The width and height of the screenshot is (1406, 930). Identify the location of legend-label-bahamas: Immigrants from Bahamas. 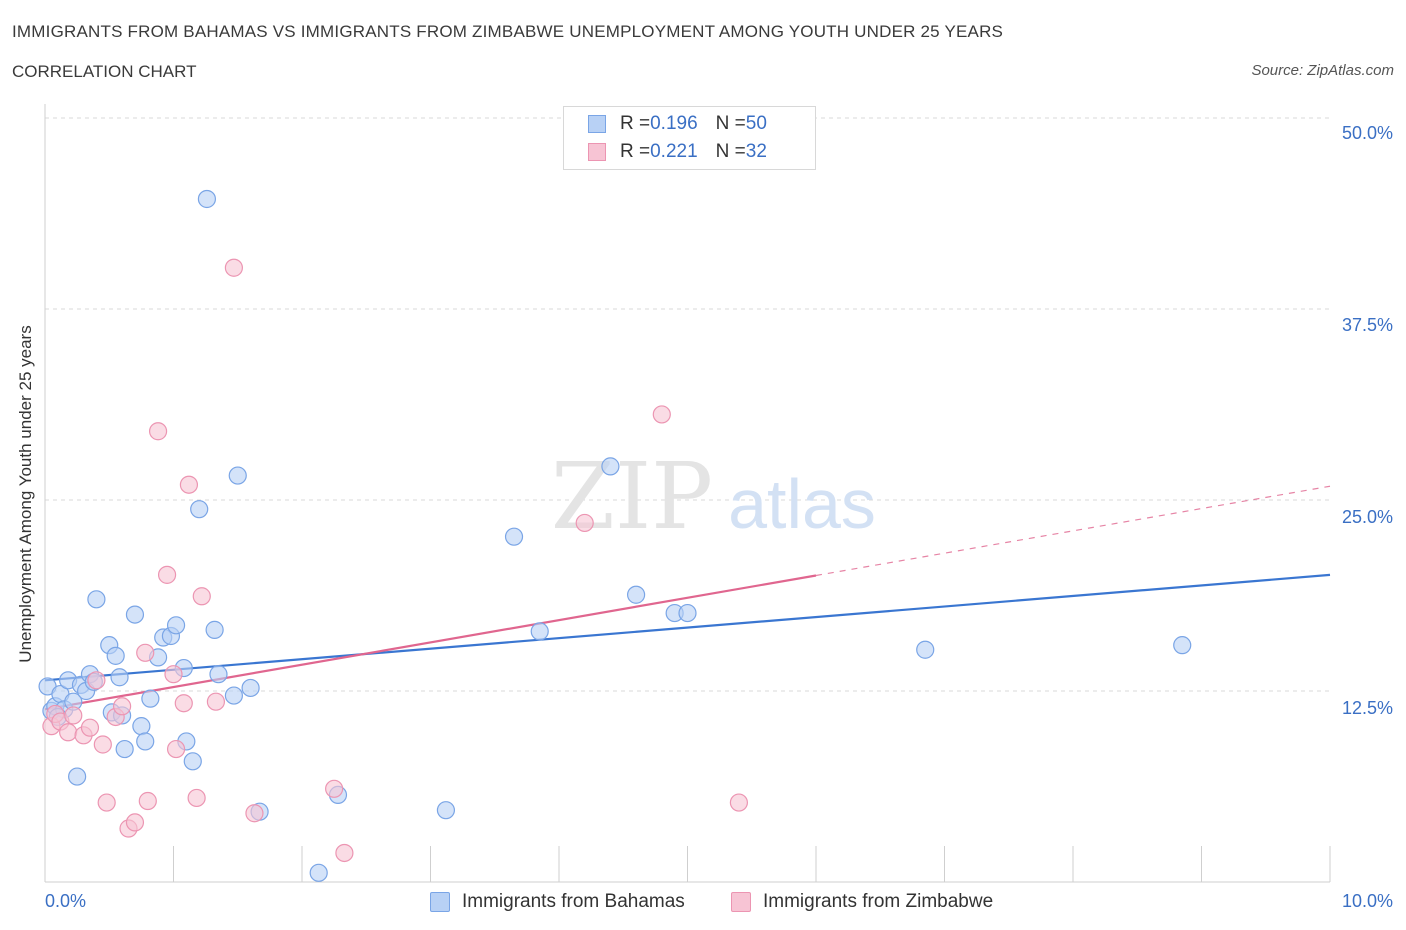
(573, 901).